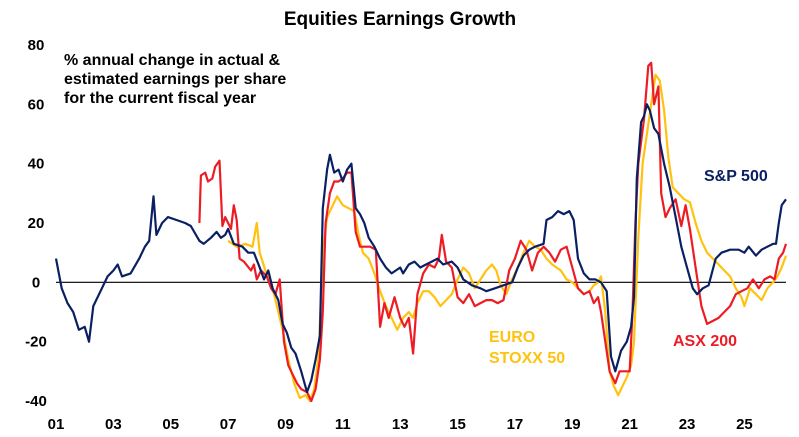  Describe the element at coordinates (744, 424) in the screenshot. I see `x-tick-label: 25` at that location.